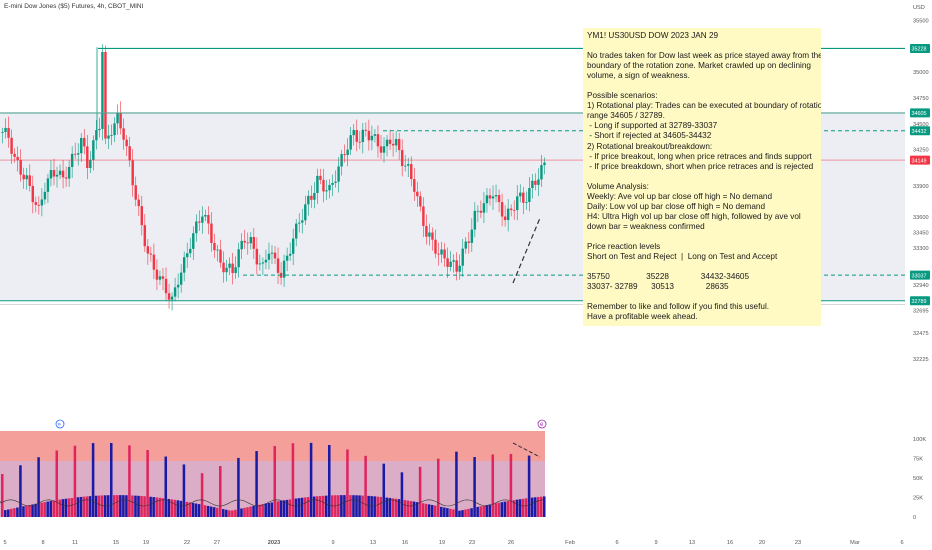 Image resolution: width=932 pixels, height=550 pixels. What do you see at coordinates (646, 226) in the screenshot?
I see `note-line: down bar = weakness confirmed` at bounding box center [646, 226].